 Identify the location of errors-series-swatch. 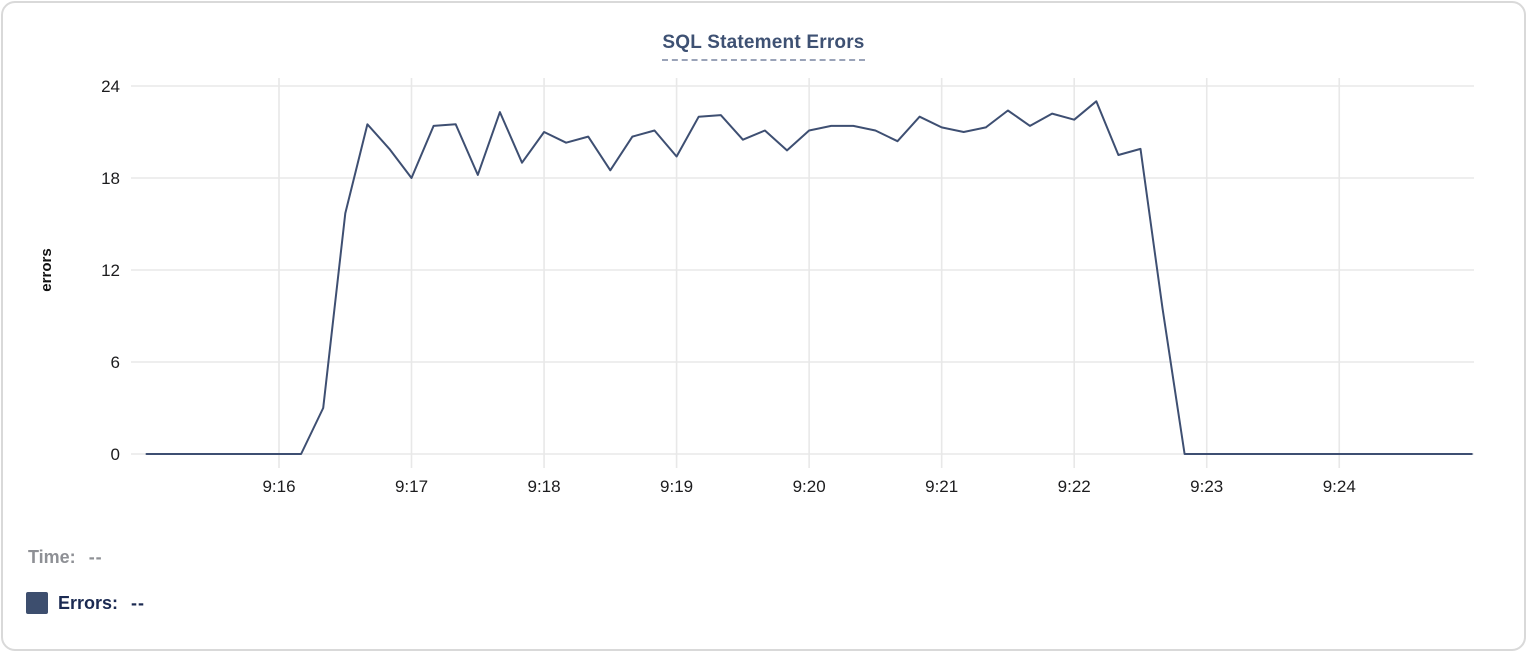
(37, 603).